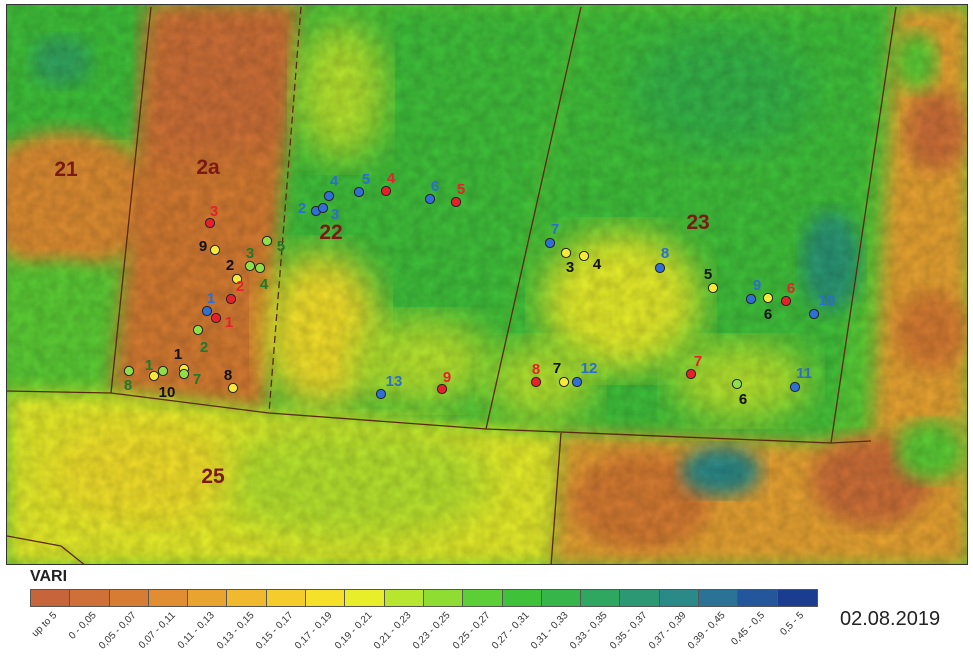 The width and height of the screenshot is (973, 666). What do you see at coordinates (117, 631) in the screenshot?
I see `legend-class-label: 0,05 - 0,07` at bounding box center [117, 631].